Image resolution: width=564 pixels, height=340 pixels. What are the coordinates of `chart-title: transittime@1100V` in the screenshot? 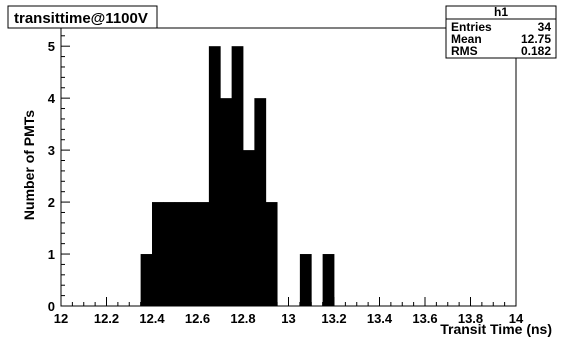 It's located at (81, 18).